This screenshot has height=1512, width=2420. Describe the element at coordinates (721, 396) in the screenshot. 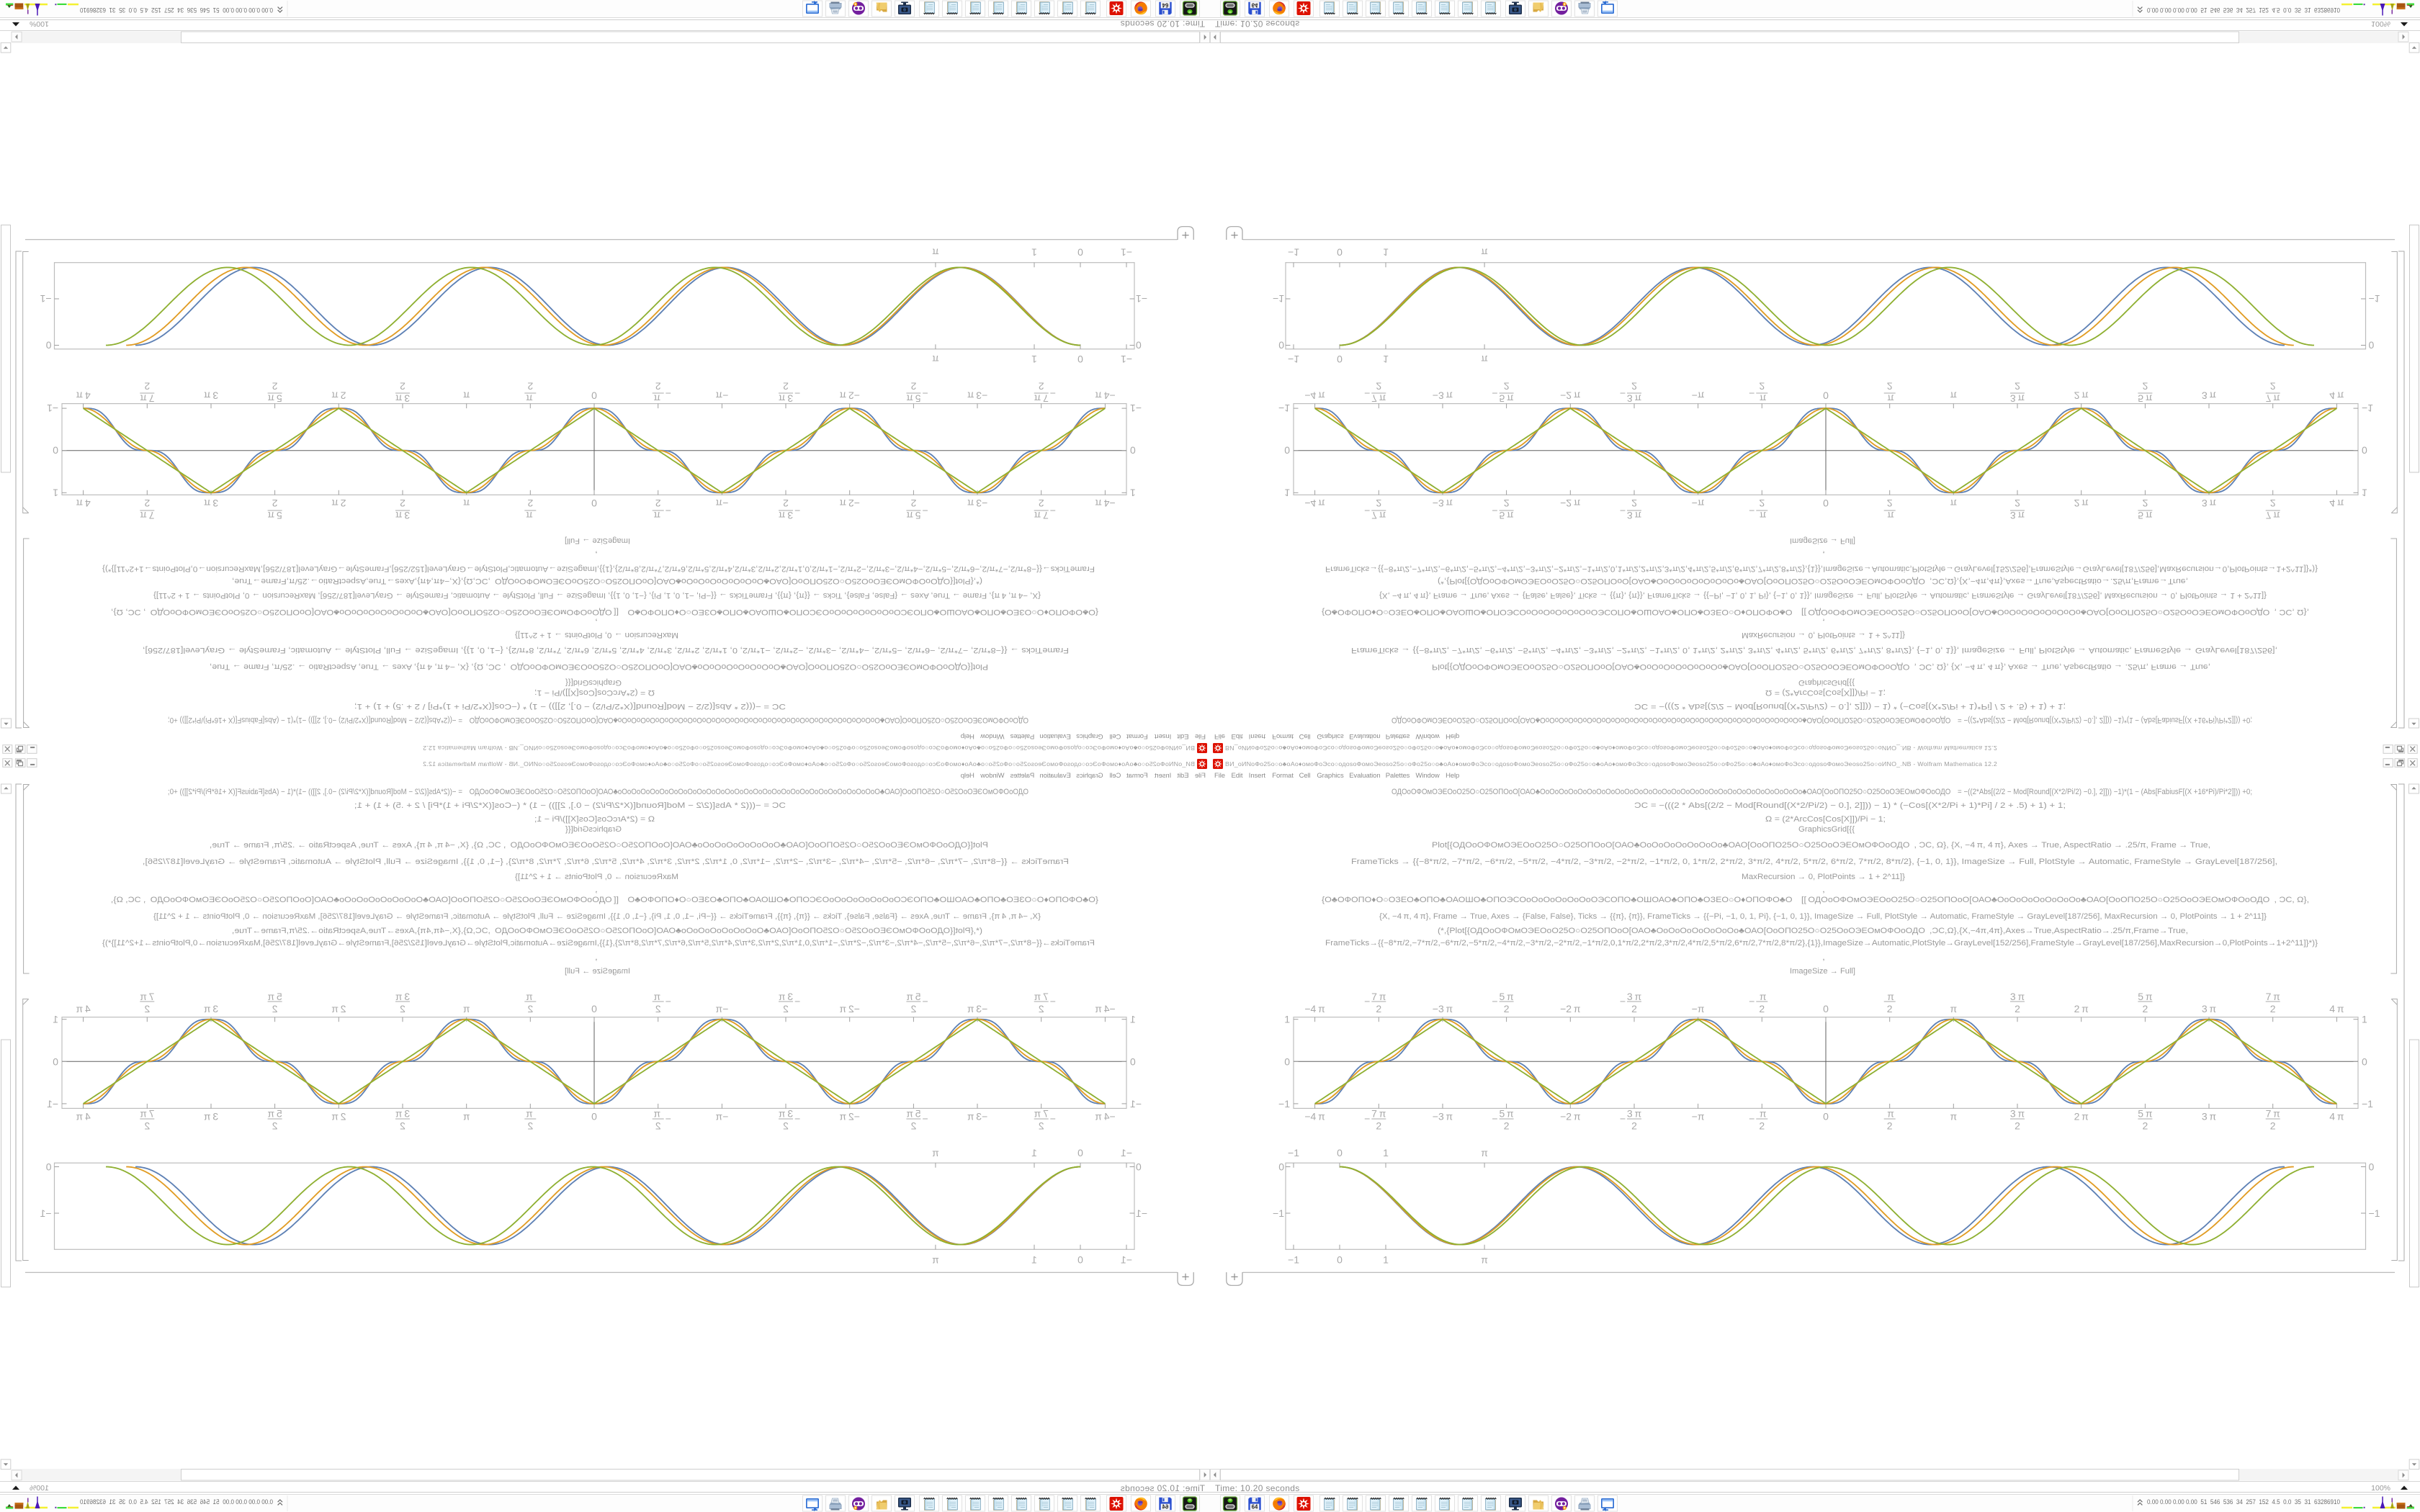

I see `svg-text: −π` at that location.